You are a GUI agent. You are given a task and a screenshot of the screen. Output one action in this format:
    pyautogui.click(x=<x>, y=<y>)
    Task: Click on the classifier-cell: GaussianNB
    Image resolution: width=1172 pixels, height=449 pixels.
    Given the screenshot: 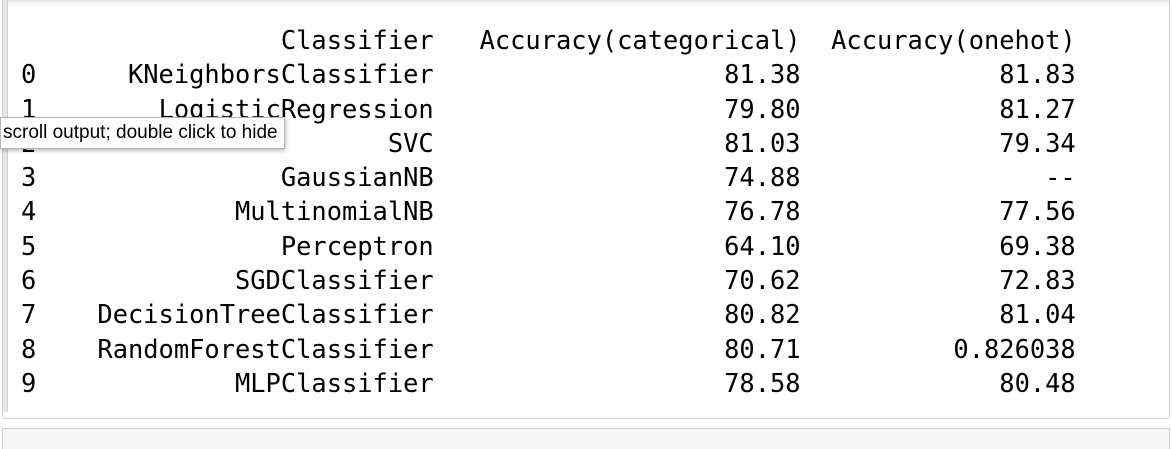 What is the action you would take?
    pyautogui.click(x=357, y=177)
    